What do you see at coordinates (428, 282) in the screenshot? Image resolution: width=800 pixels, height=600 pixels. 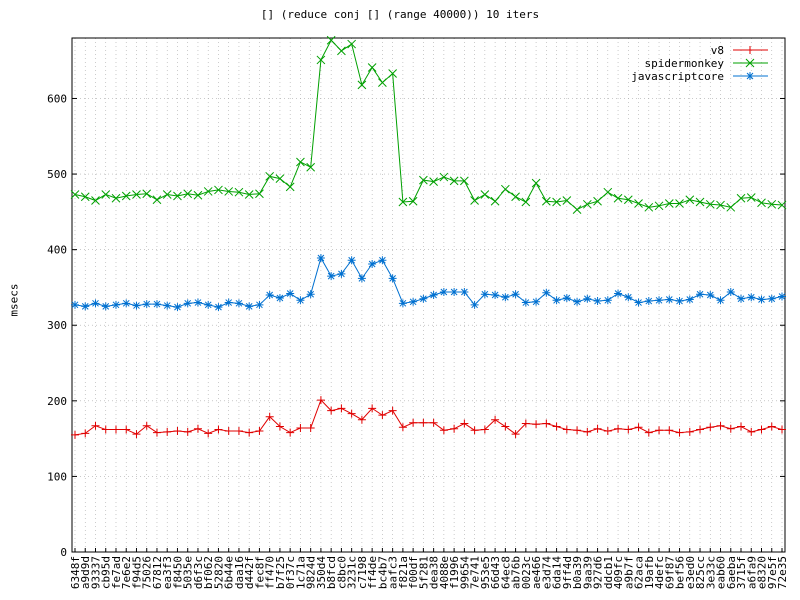 I see `series-javascriptcore` at bounding box center [428, 282].